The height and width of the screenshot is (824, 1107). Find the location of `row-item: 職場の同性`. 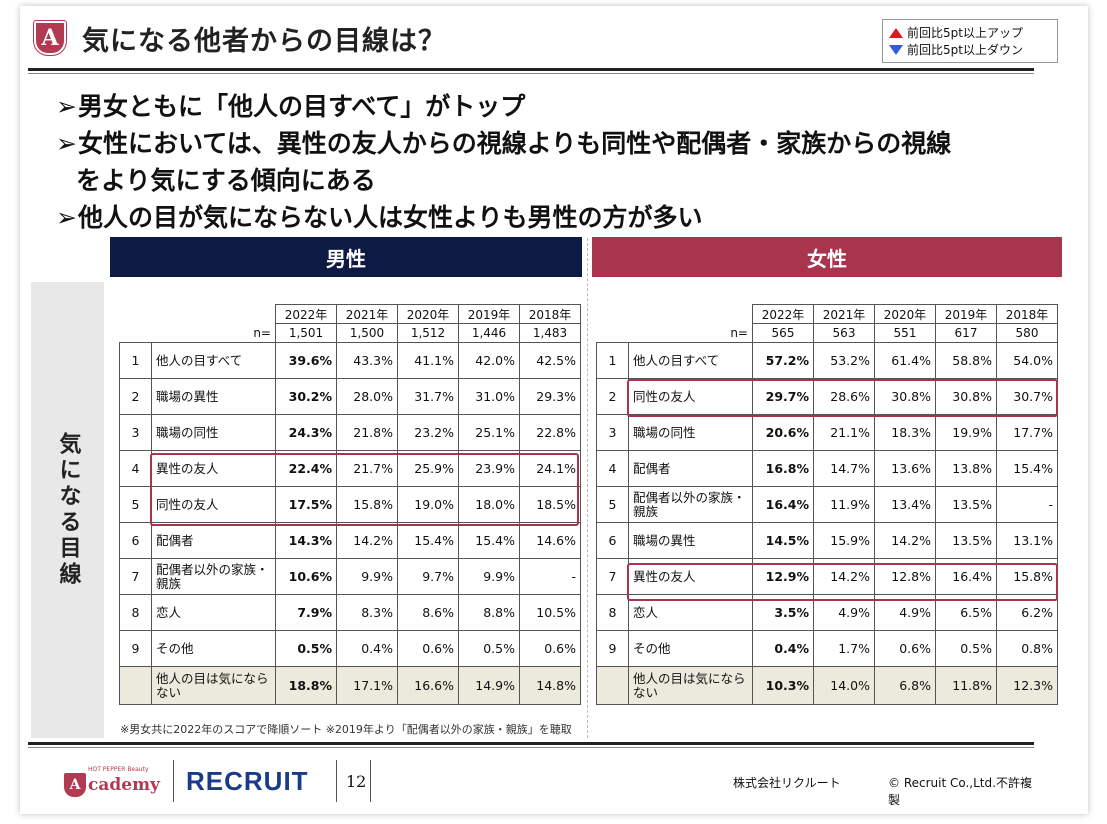

row-item: 職場の同性 is located at coordinates (690, 432).